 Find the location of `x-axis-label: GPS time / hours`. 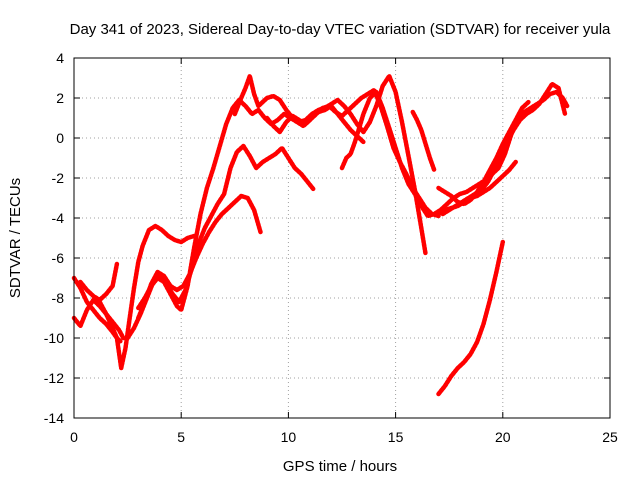

x-axis-label: GPS time / hours is located at coordinates (340, 466).